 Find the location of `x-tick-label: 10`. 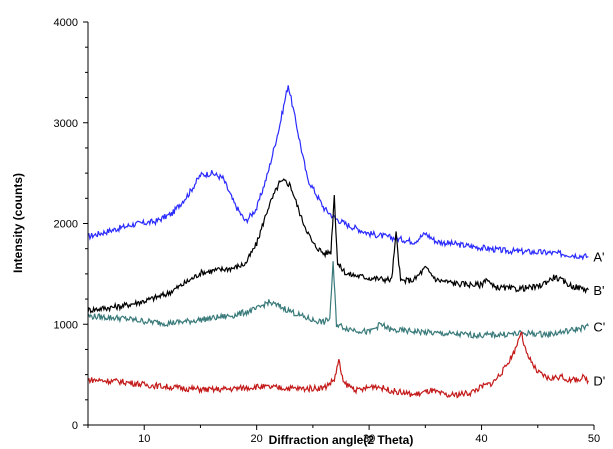

x-tick-label: 10 is located at coordinates (144, 439).